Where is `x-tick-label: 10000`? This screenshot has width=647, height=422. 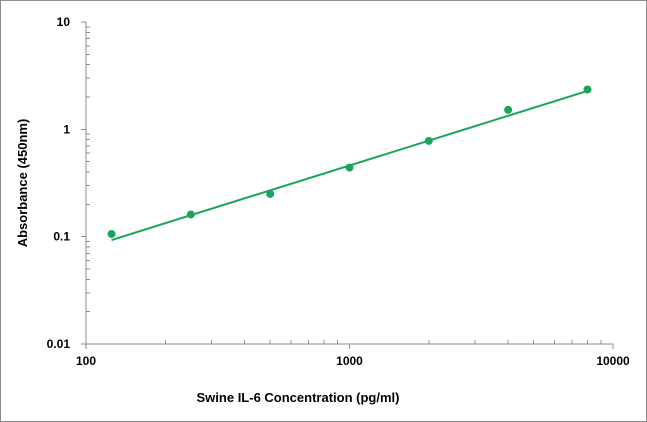
x-tick-label: 10000 is located at coordinates (613, 361).